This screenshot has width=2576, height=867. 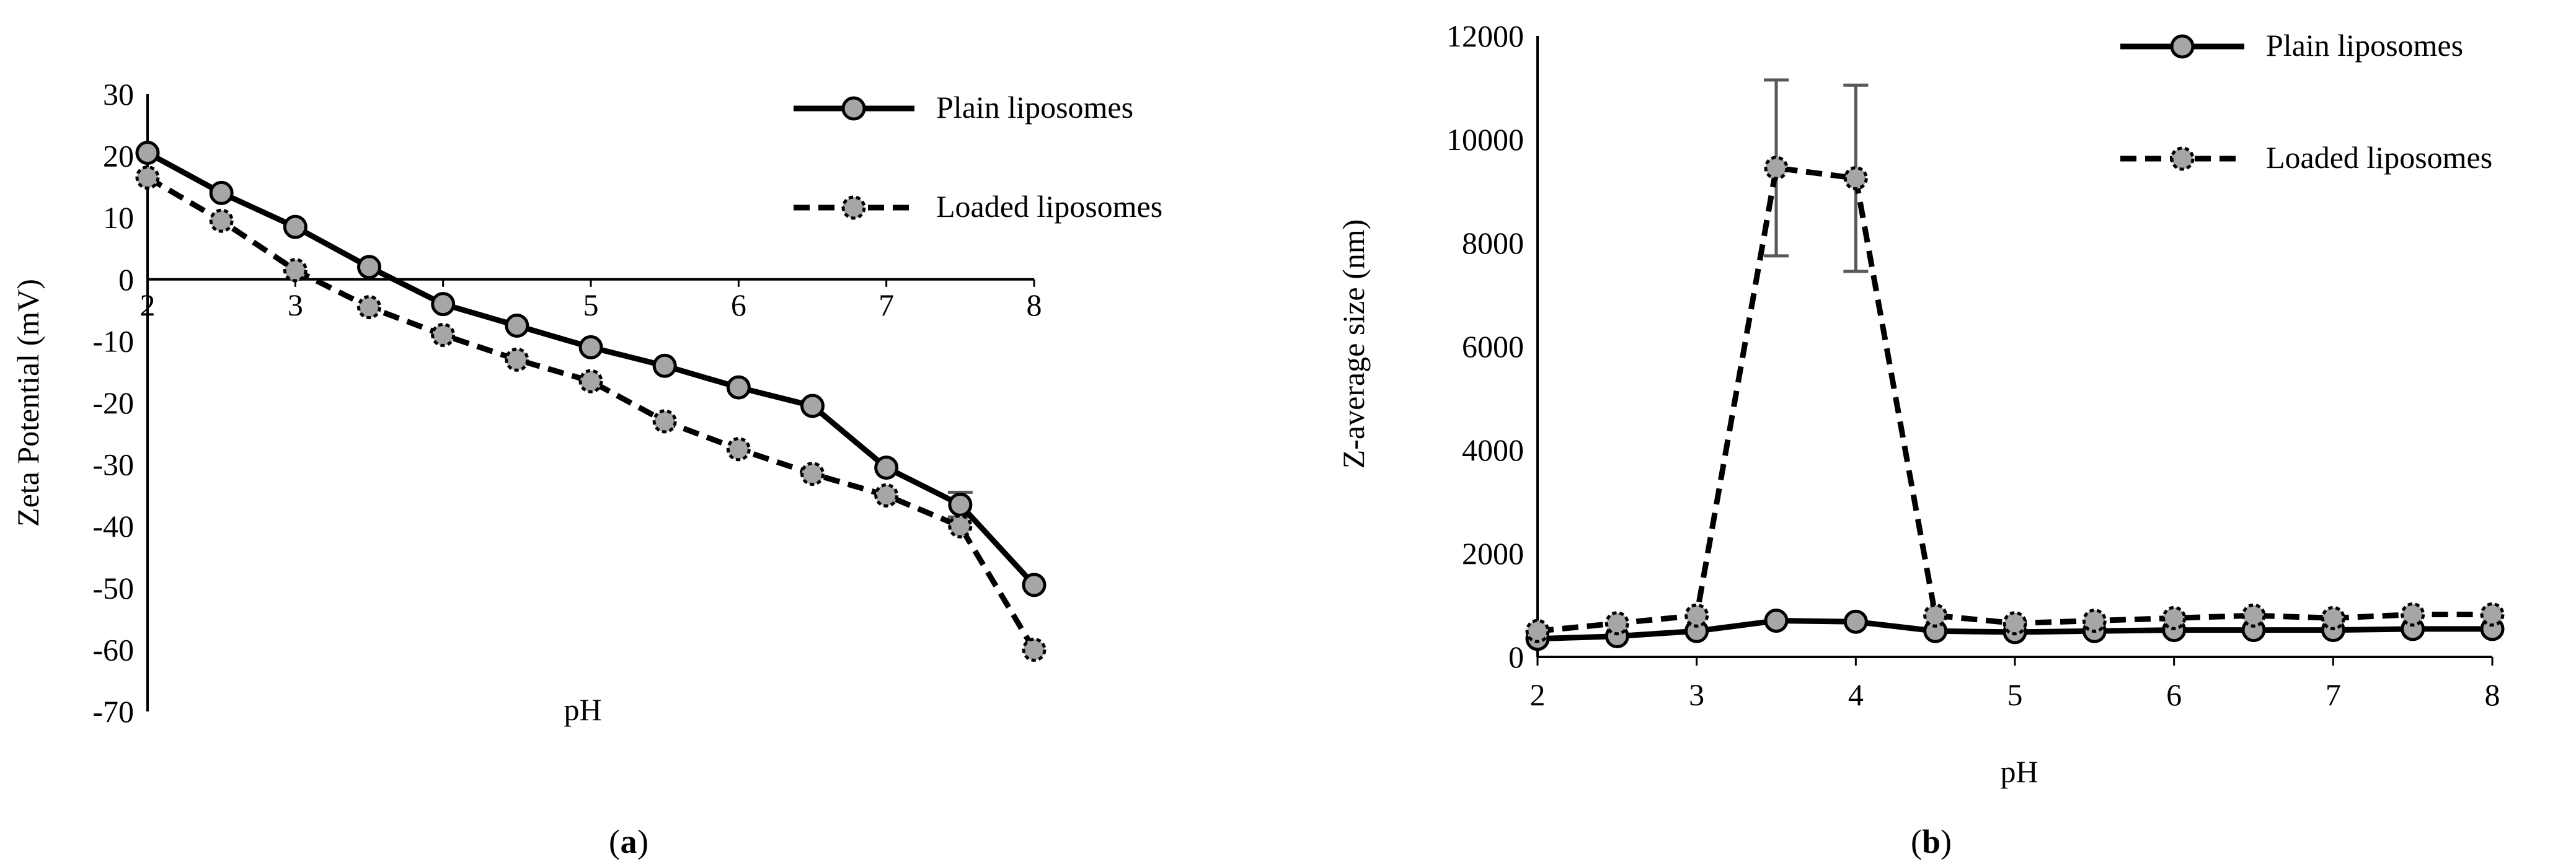 What do you see at coordinates (1516, 657) in the screenshot?
I see `chart-b-y-tick-label: 0` at bounding box center [1516, 657].